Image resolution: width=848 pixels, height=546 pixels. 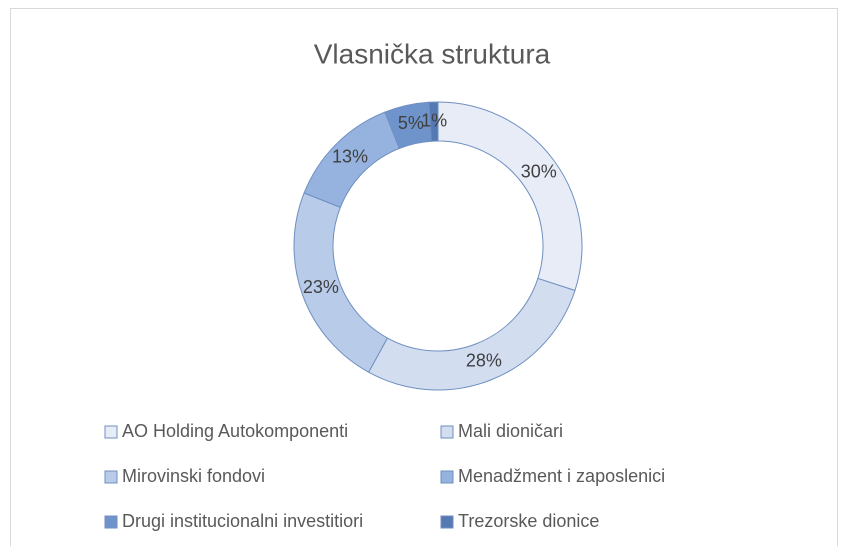 What do you see at coordinates (510, 431) in the screenshot?
I see `legend-label: Mali dioničari` at bounding box center [510, 431].